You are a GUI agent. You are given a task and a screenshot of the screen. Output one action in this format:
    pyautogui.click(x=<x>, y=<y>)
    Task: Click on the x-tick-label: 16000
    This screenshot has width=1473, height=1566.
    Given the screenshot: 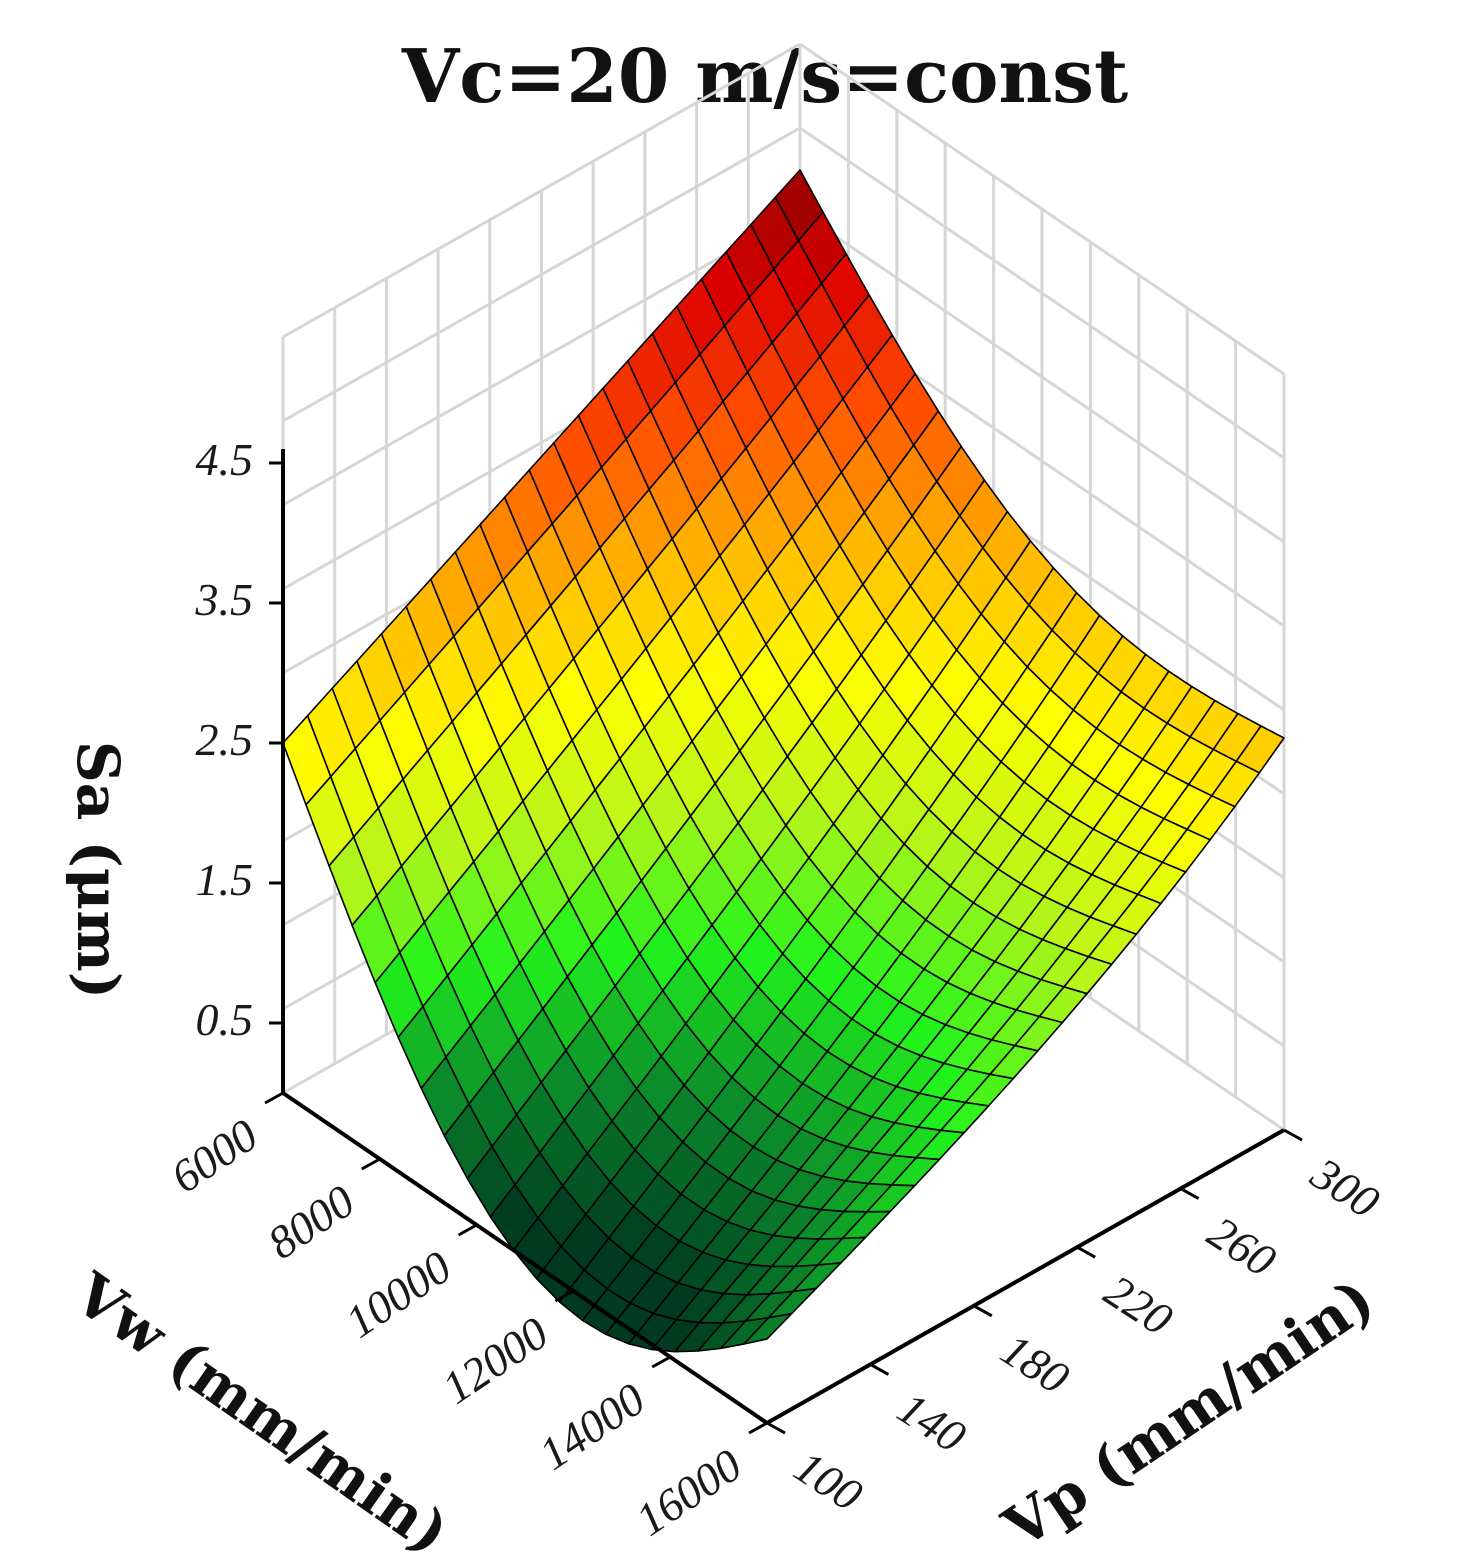 What is the action you would take?
    pyautogui.click(x=689, y=1492)
    